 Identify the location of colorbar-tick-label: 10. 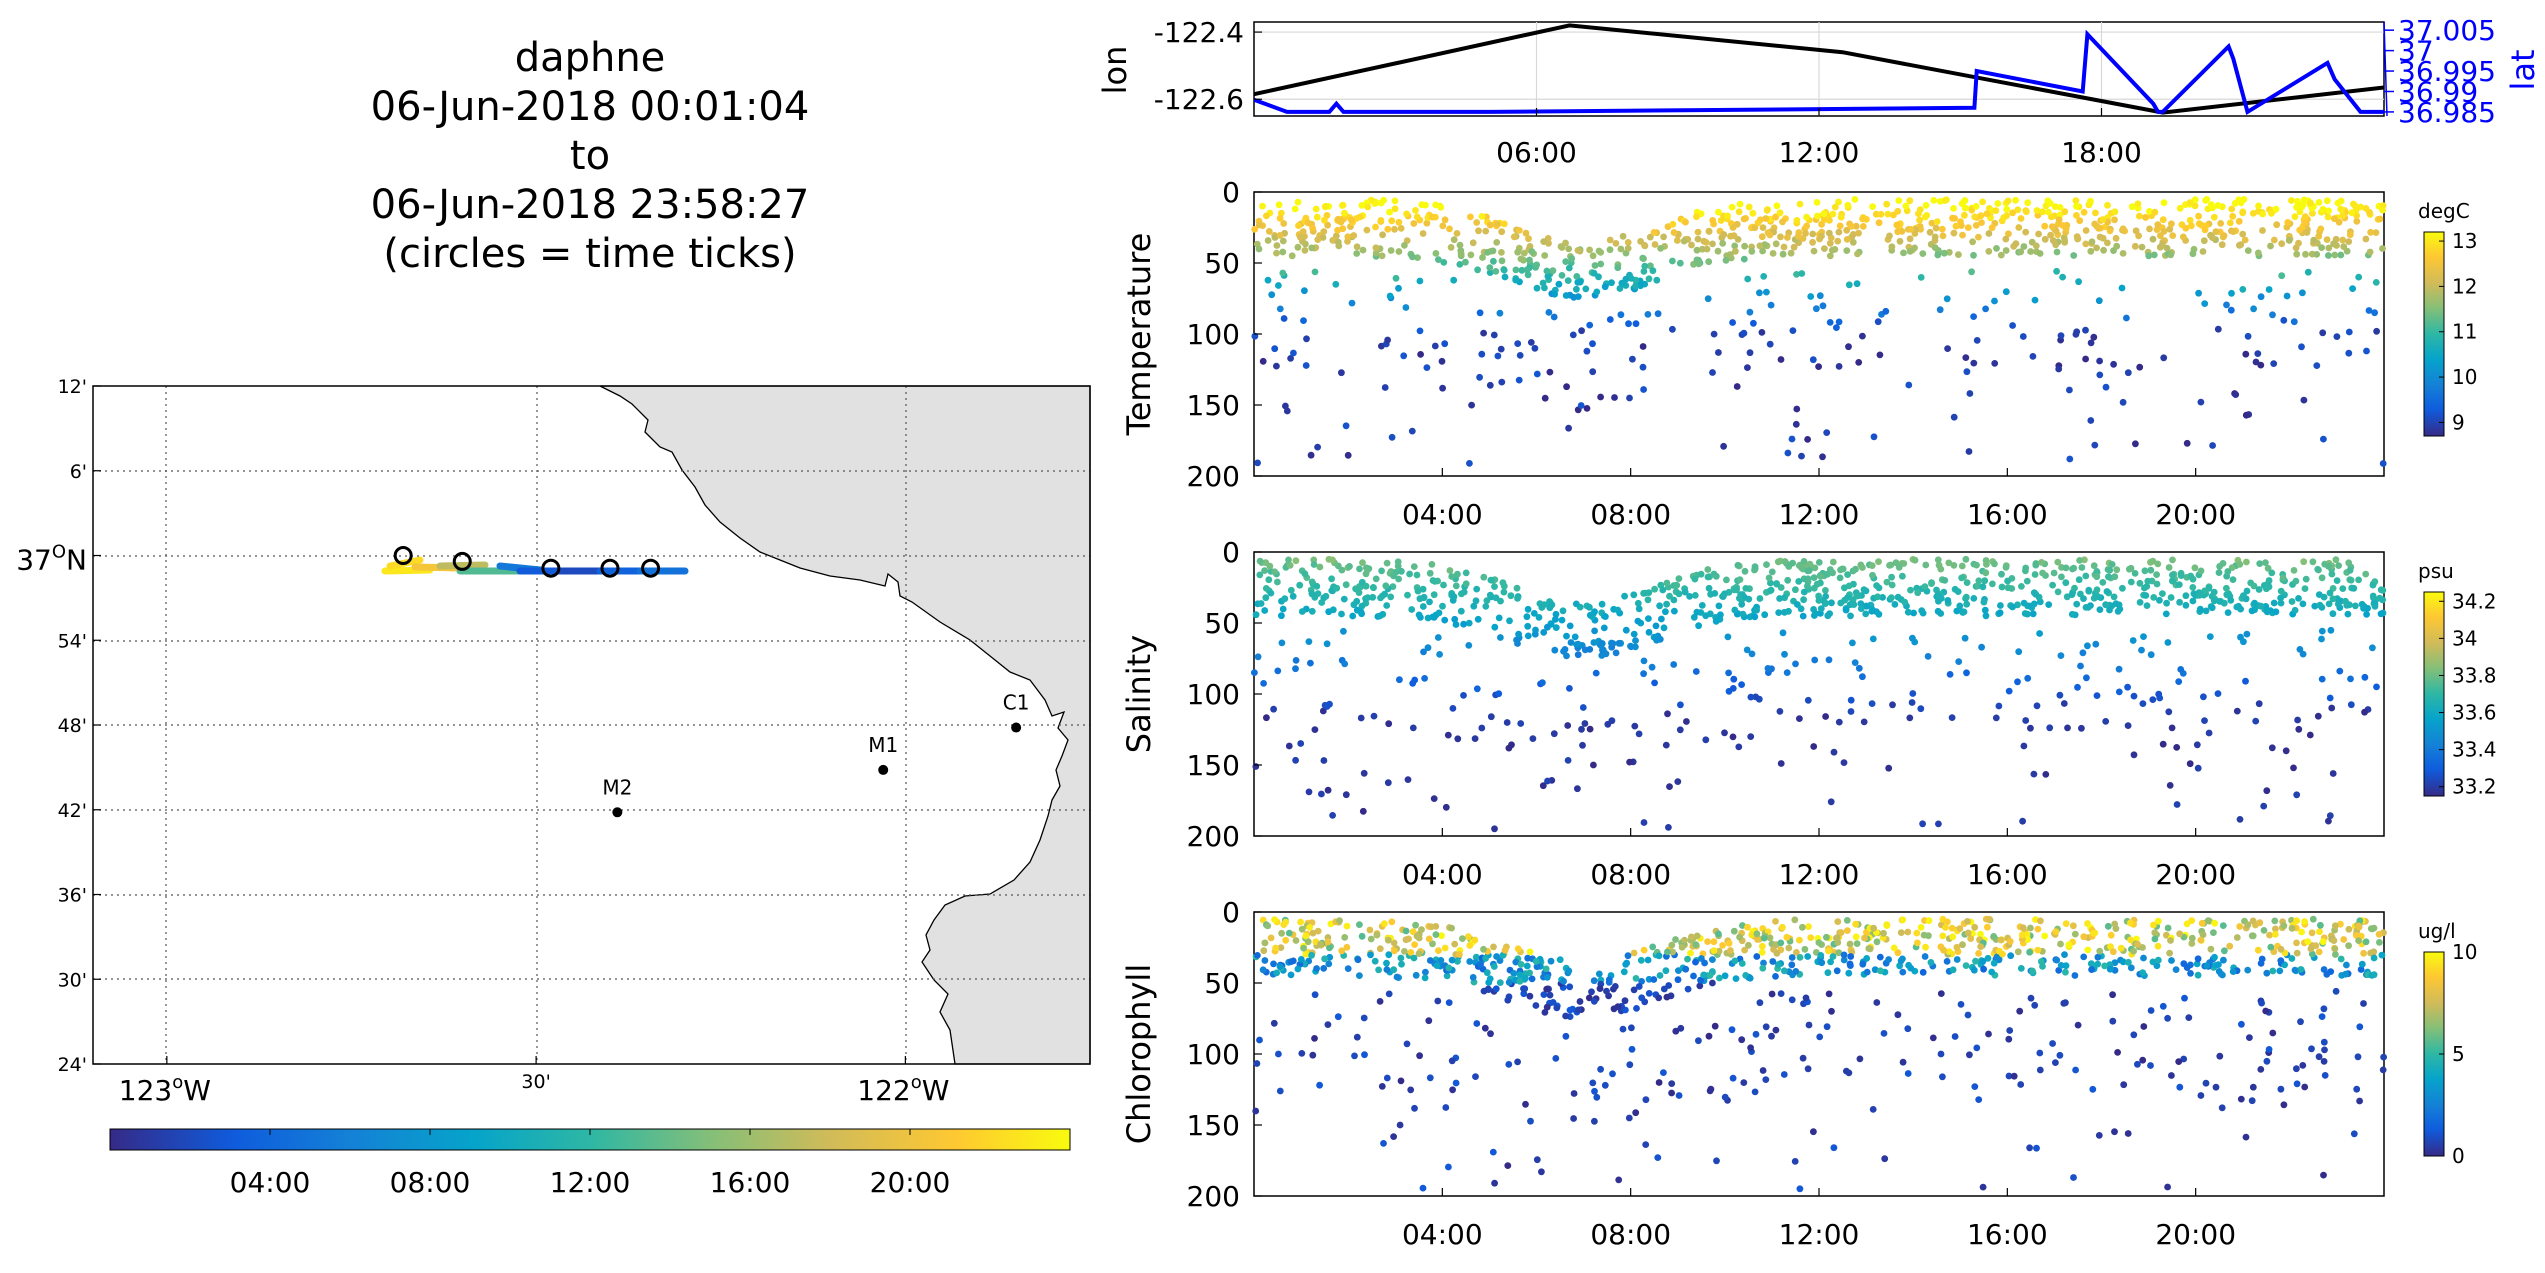
(2464, 377).